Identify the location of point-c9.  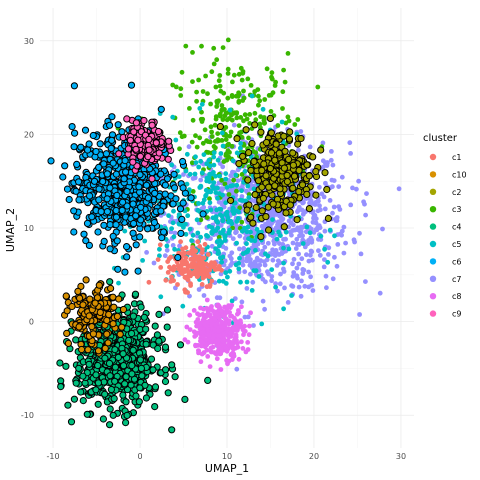
(119, 154).